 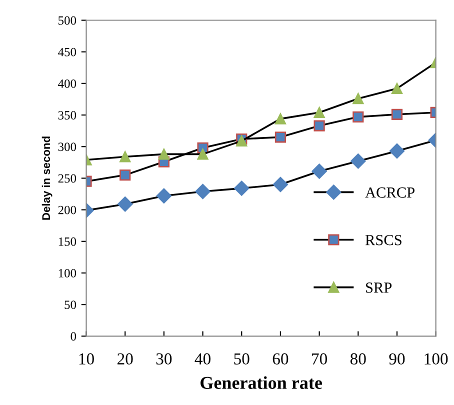 I want to click on y-tick-label: 500, so click(x=67, y=20).